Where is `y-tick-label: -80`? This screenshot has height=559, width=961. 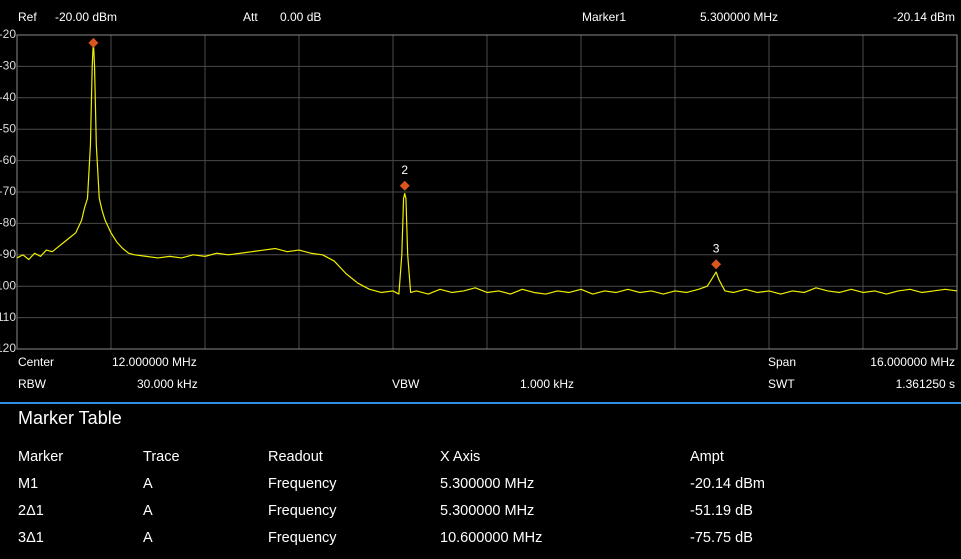
y-tick-label: -80 is located at coordinates (8, 223).